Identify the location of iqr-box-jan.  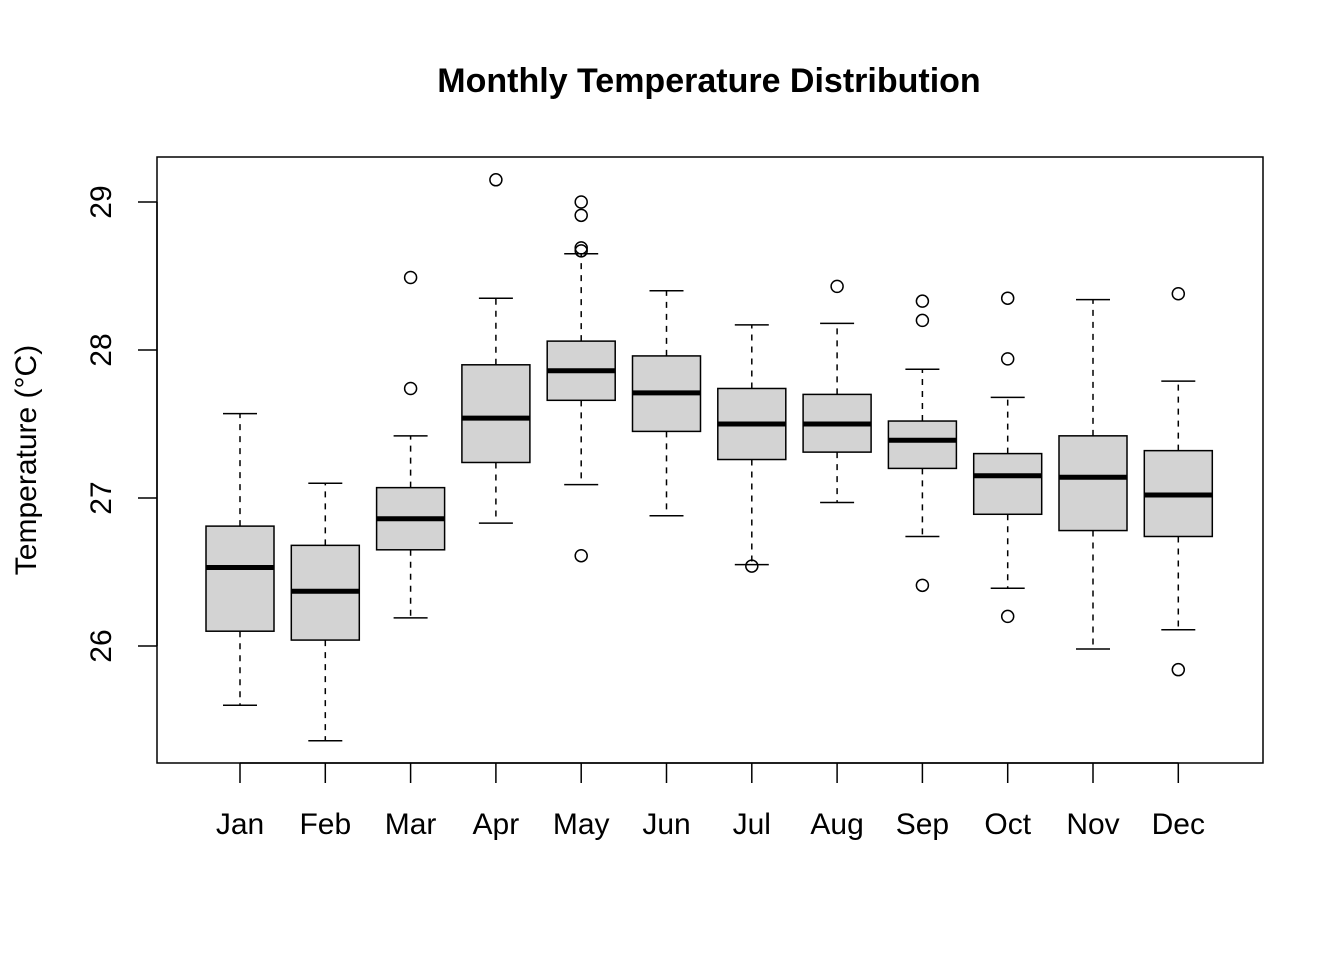
(240, 578).